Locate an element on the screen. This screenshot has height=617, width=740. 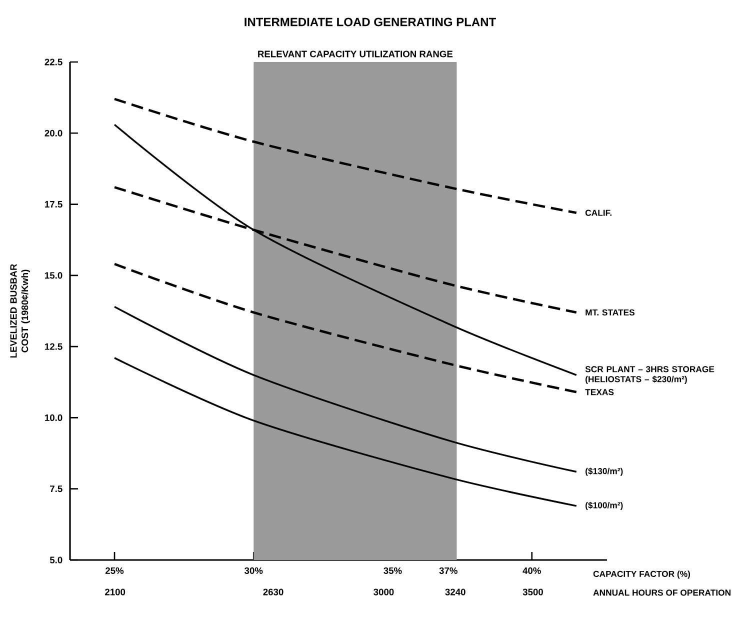
y-tick-label: 15.0 is located at coordinates (53, 275).